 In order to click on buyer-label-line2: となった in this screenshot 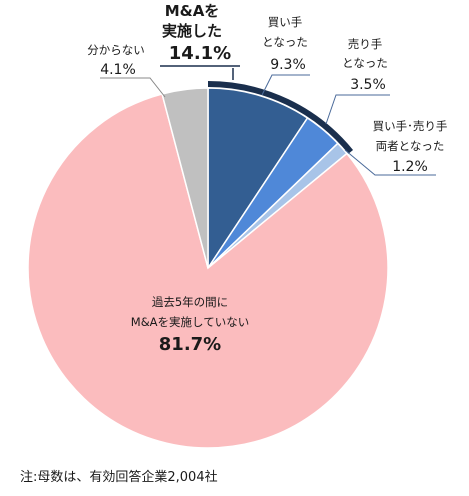, I will do `click(285, 42)`.